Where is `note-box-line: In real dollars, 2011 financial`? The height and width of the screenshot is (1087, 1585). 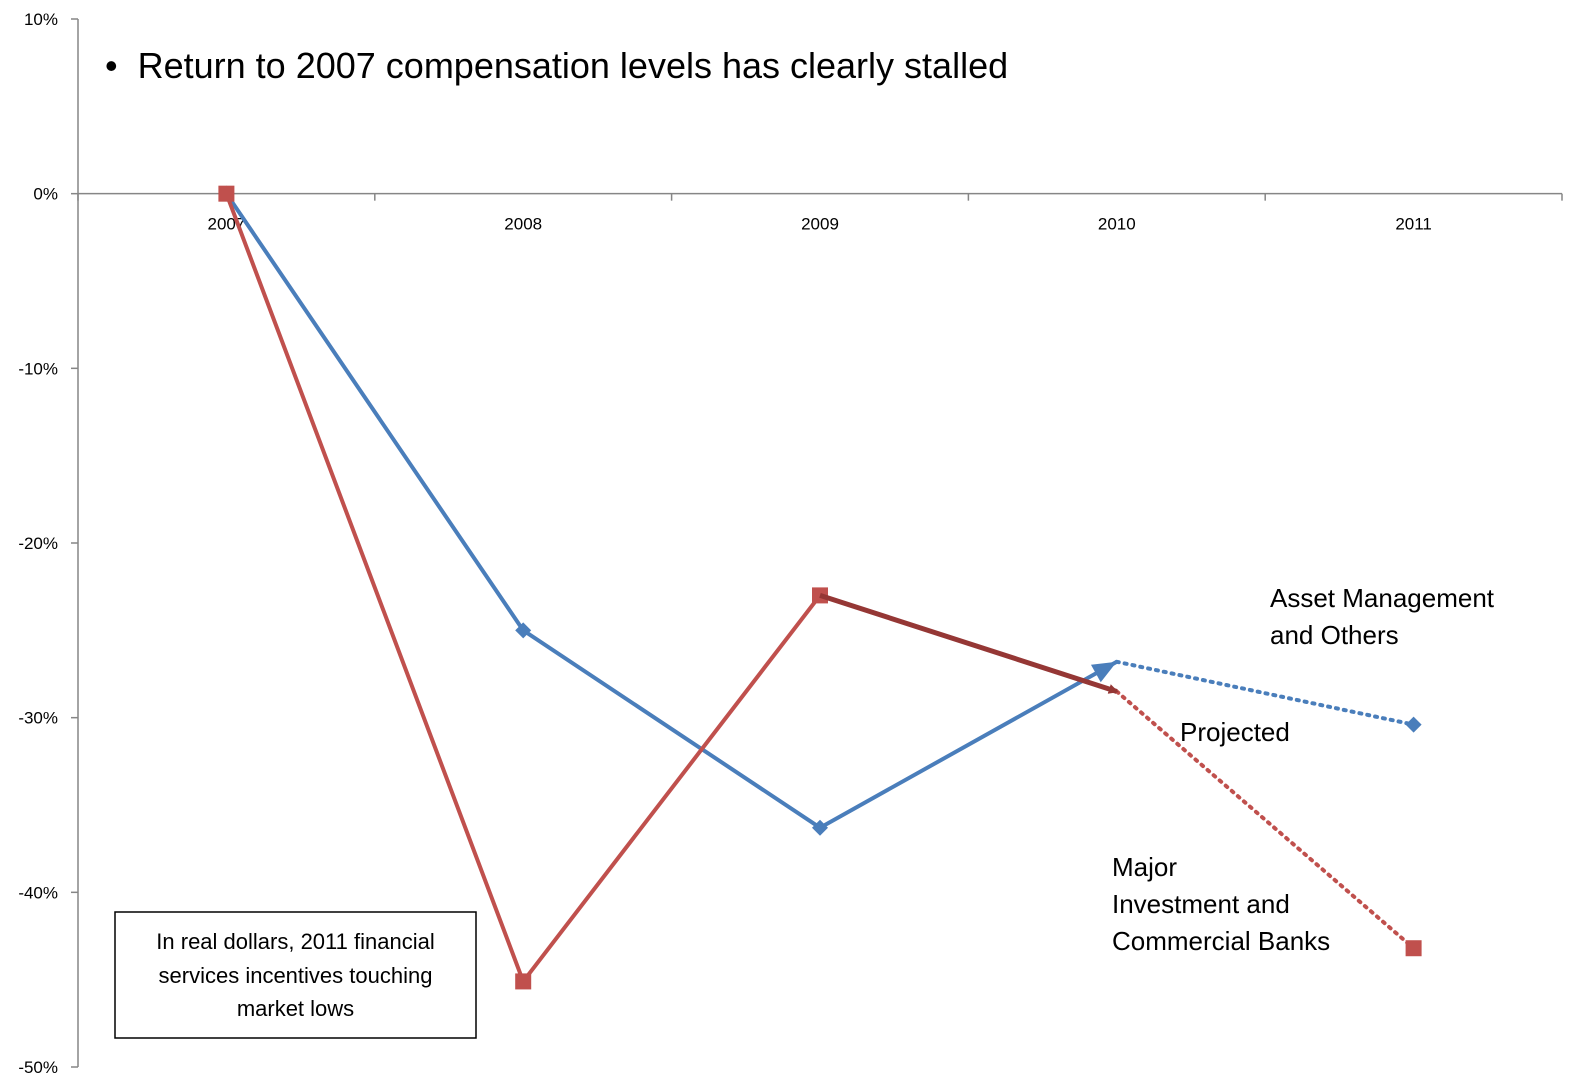 note-box-line: In real dollars, 2011 financial is located at coordinates (295, 941).